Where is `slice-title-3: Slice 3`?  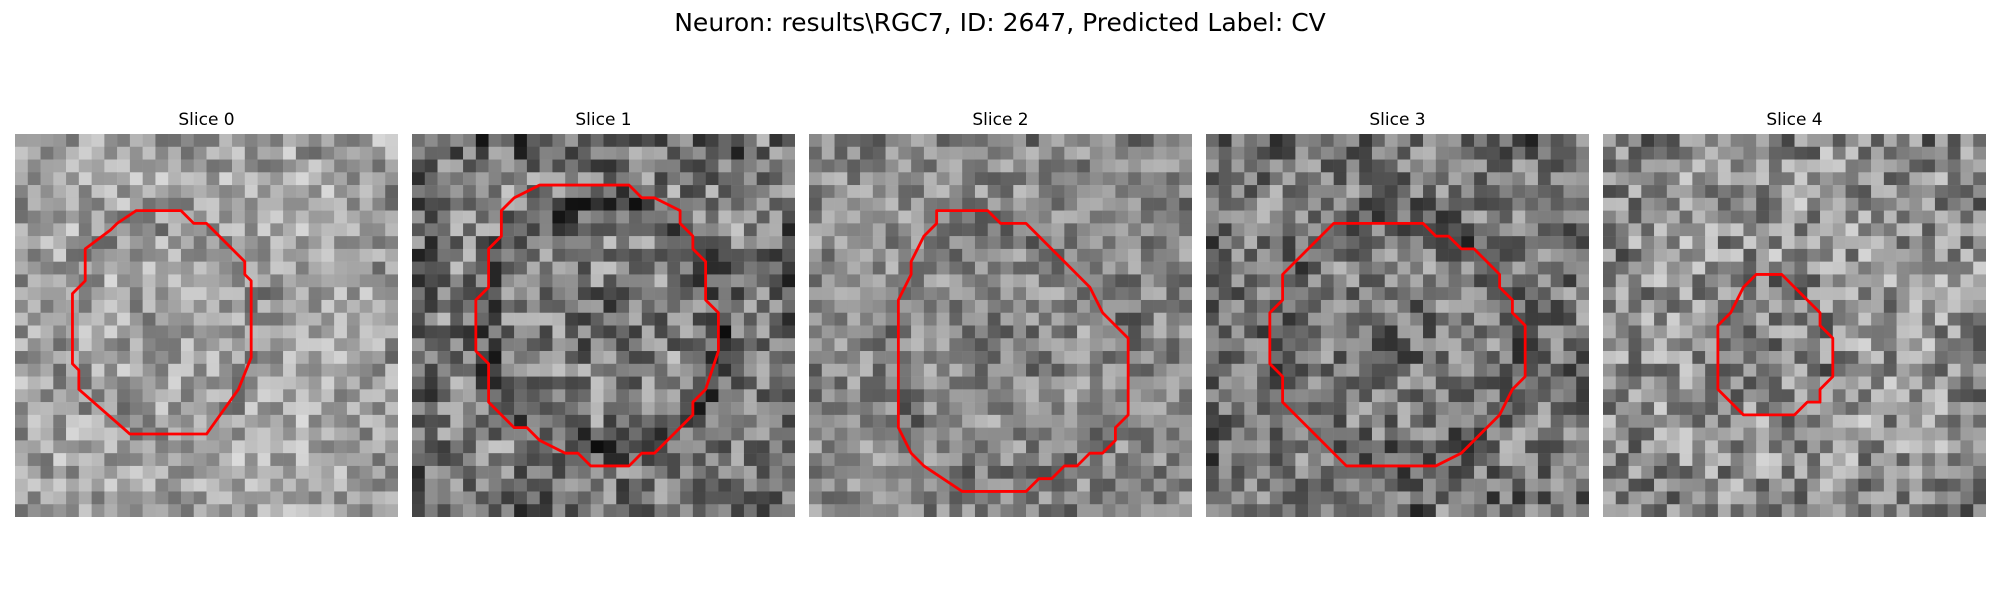
slice-title-3: Slice 3 is located at coordinates (1397, 120).